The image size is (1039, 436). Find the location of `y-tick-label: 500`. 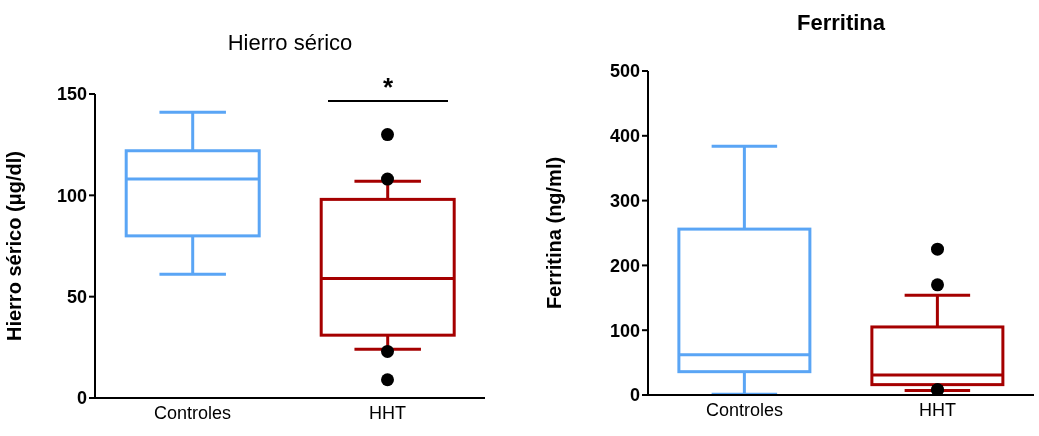

y-tick-label: 500 is located at coordinates (624, 71).